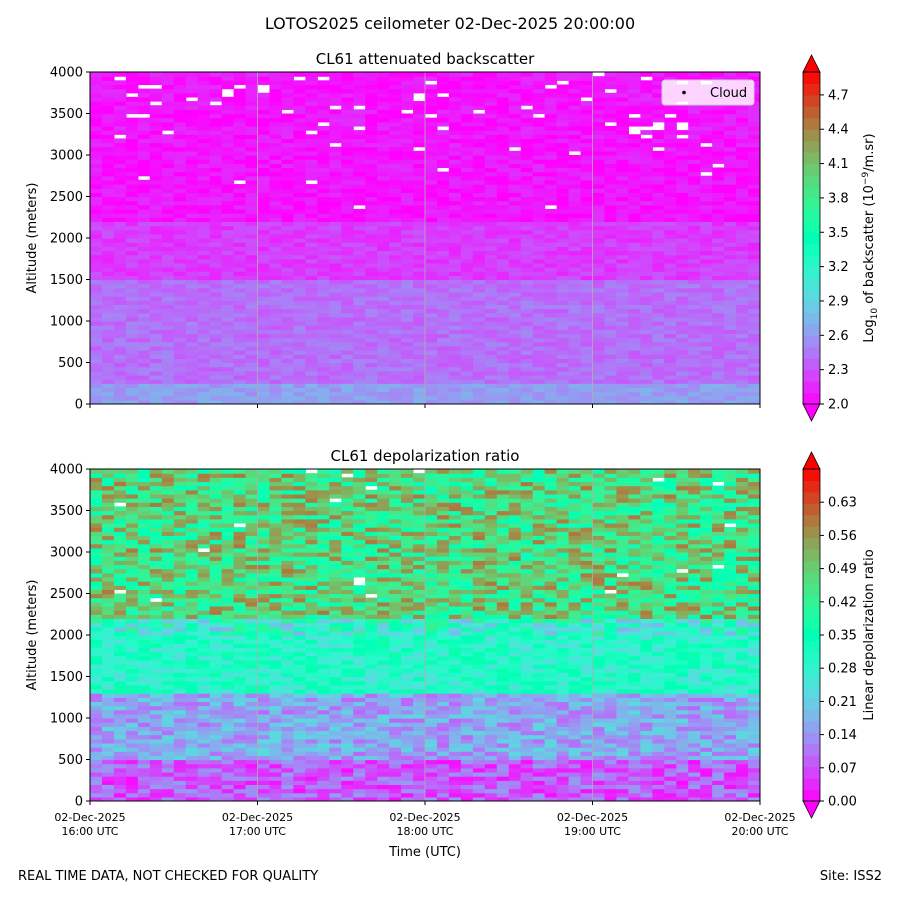 This screenshot has width=900, height=900. Describe the element at coordinates (842, 768) in the screenshot. I see `colorbar-tick-label: 0.07` at that location.